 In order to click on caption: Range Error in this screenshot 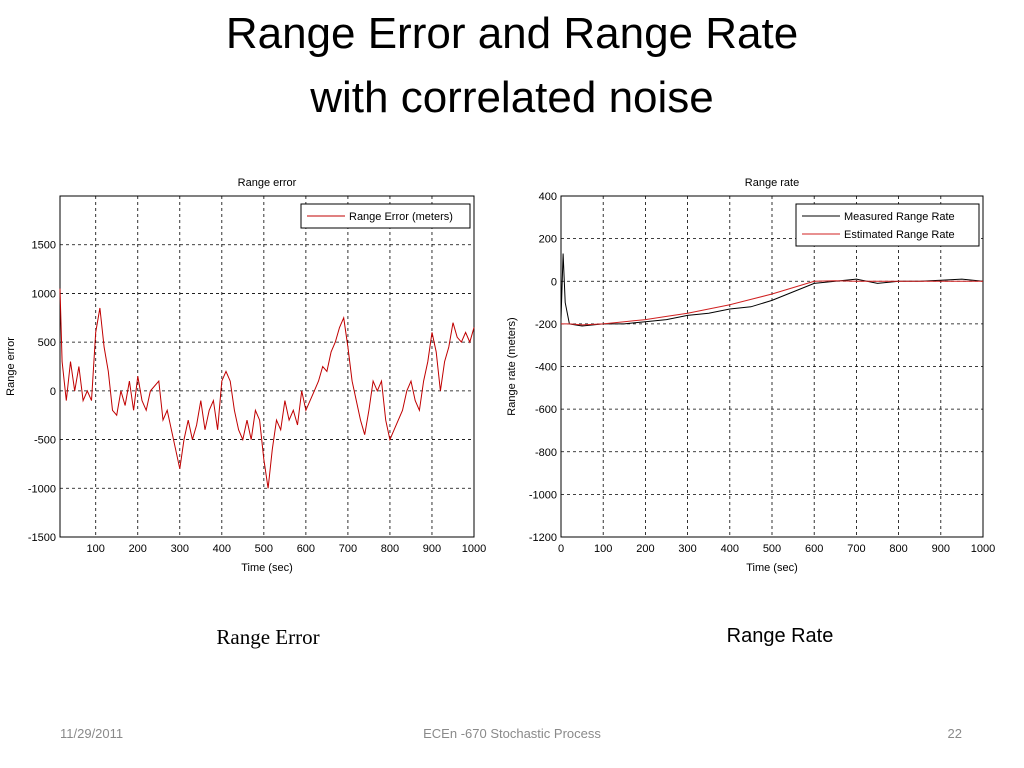, I will do `click(267, 637)`.